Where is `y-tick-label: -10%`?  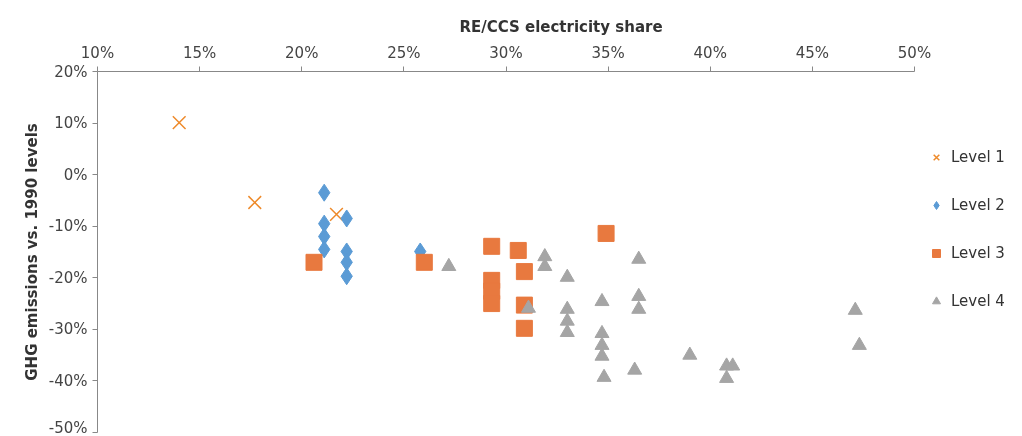
y-tick-label: -10% is located at coordinates (68, 226).